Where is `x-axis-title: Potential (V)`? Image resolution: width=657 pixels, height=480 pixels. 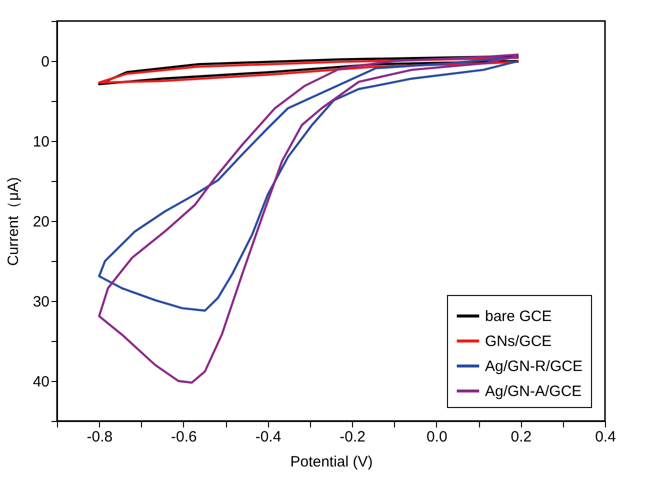 x-axis-title: Potential (V) is located at coordinates (331, 462).